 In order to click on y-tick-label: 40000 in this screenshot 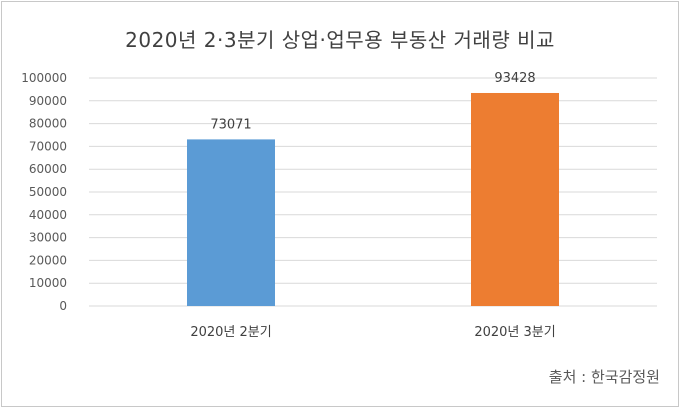, I will do `click(48, 215)`.